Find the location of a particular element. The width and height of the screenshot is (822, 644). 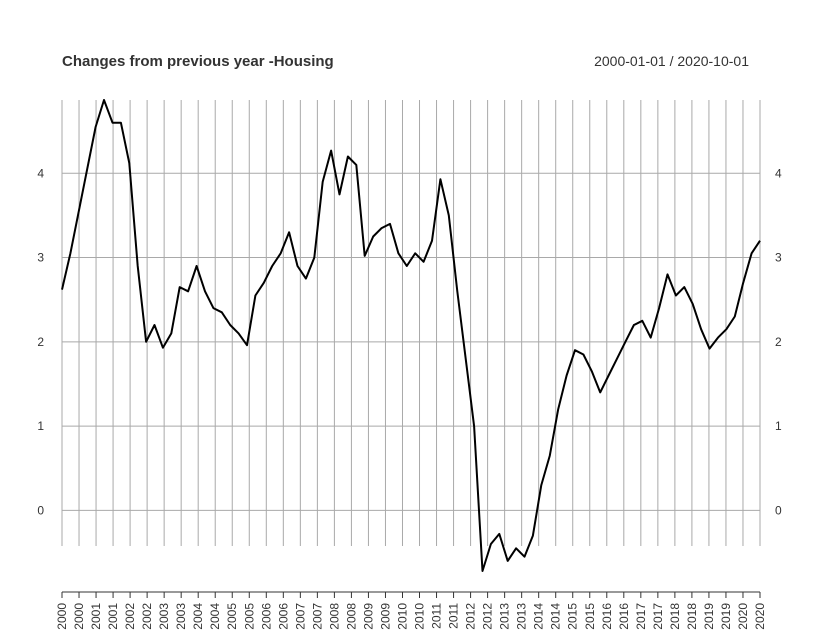

chart-title: Changes from previous year -Housing is located at coordinates (198, 61).